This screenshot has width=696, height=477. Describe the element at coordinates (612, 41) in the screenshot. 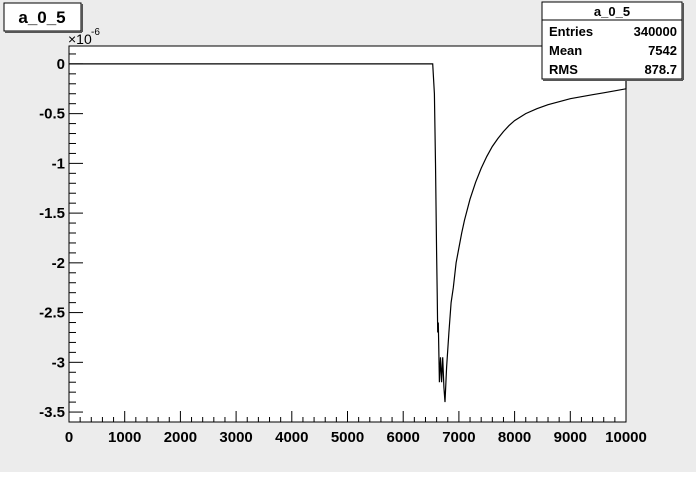

I see `stats-box: a_0_5 Entries 340000 Mean 7542 RMS 878.7` at that location.